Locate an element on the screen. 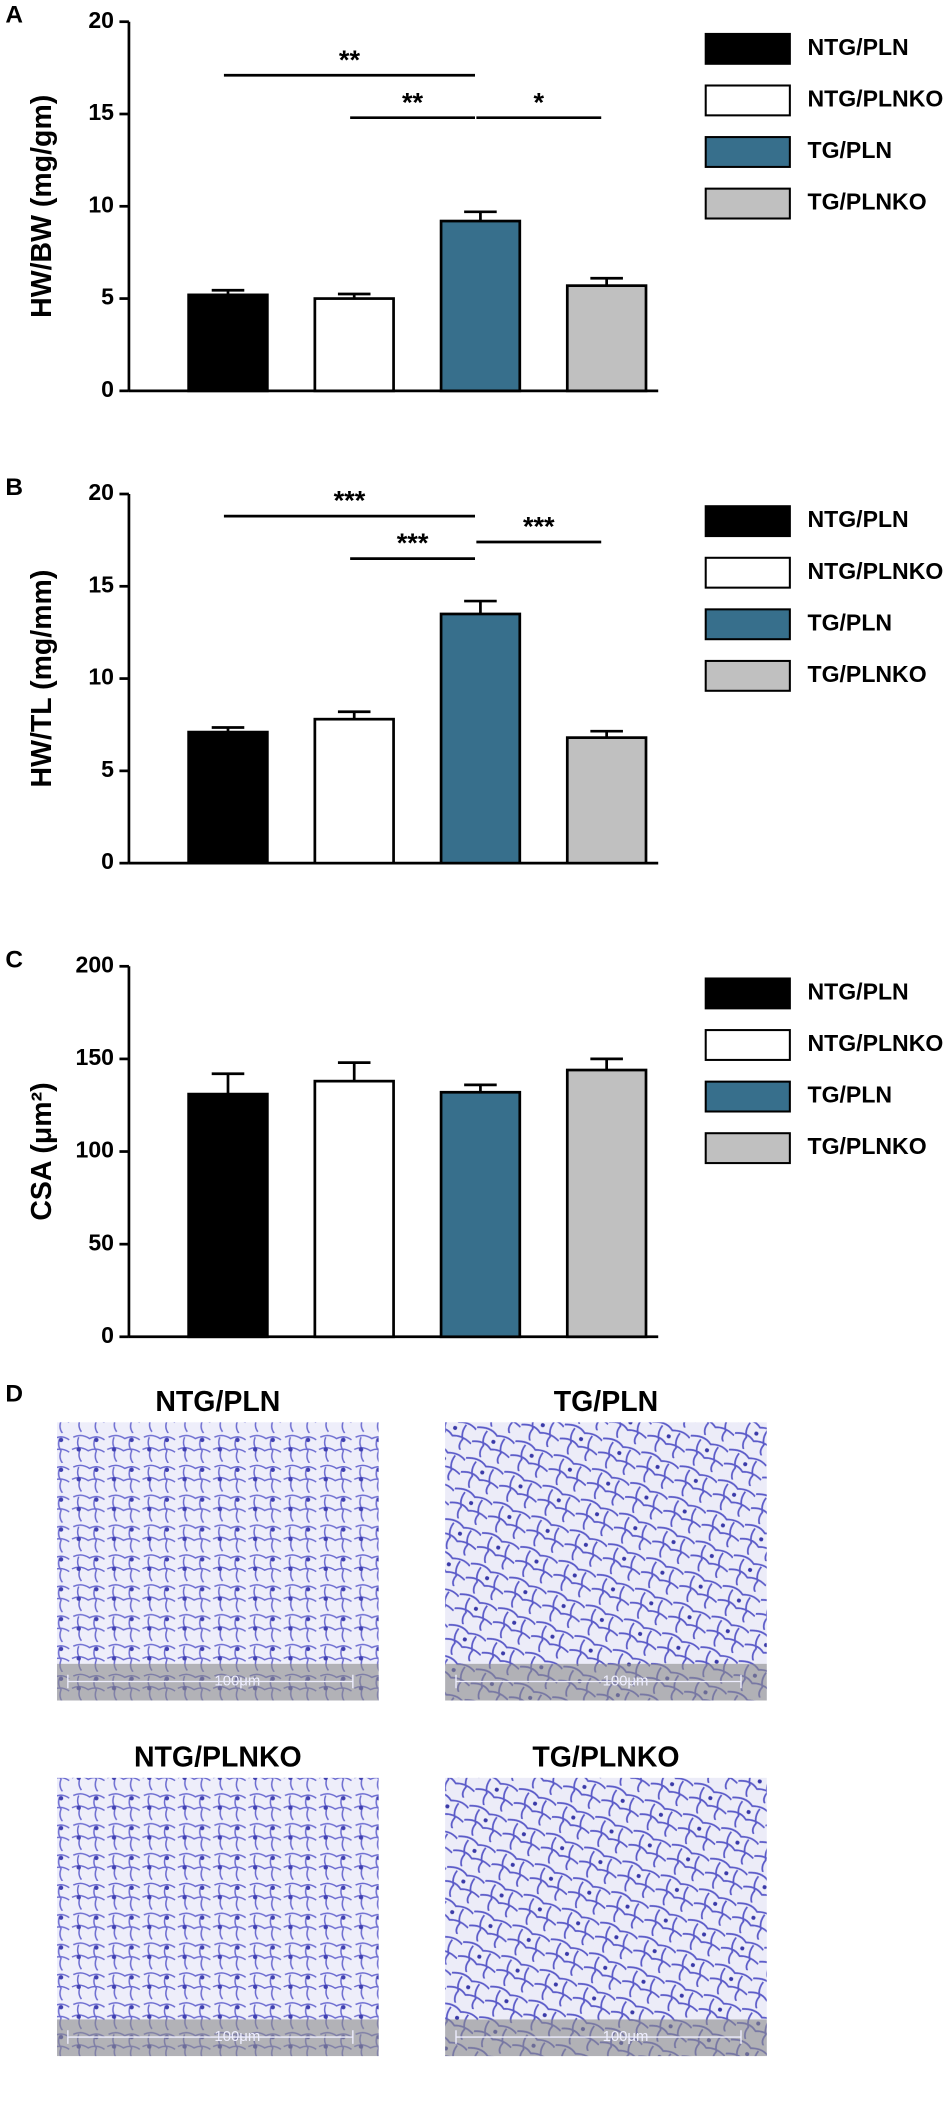 This screenshot has width=950, height=2128. panel-label: C is located at coordinates (14, 959).